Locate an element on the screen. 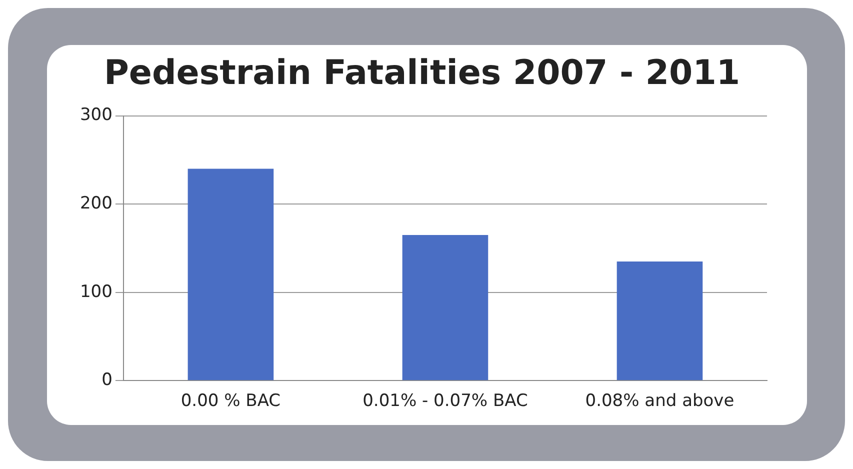  y-tick-label: 200 is located at coordinates (95, 202).